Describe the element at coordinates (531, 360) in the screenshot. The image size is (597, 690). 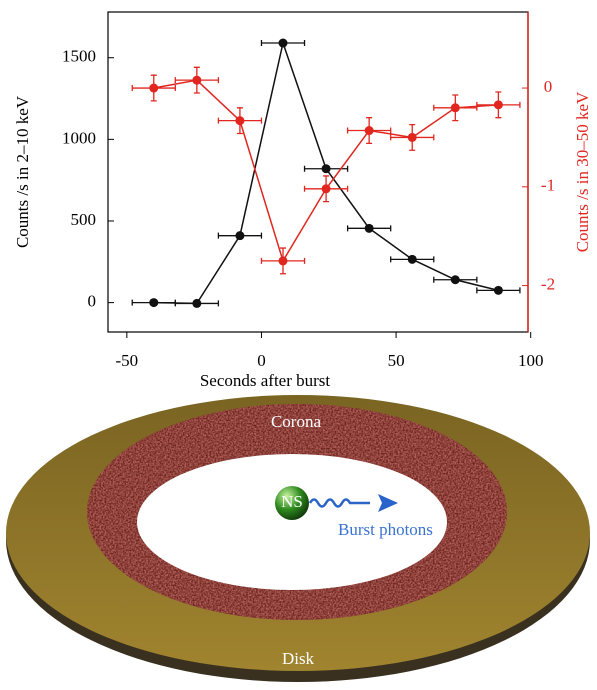
I see `x-tick-label: 100` at that location.